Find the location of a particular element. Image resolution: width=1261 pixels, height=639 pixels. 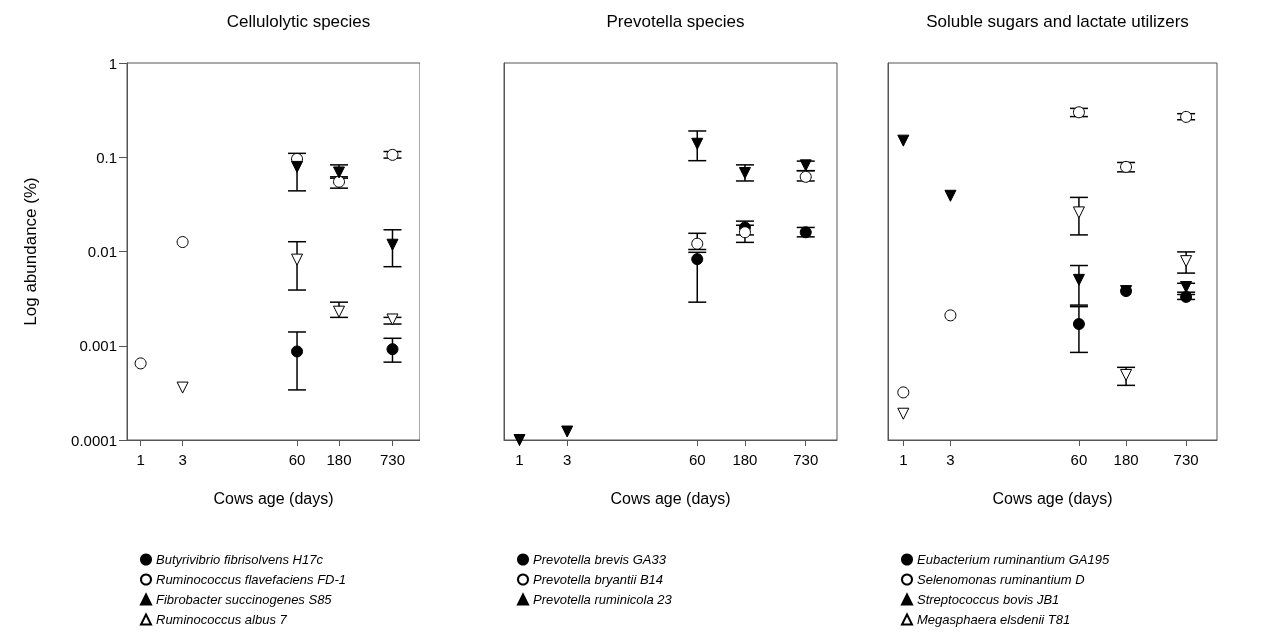

legend-label: Prevotella brevis GA33 is located at coordinates (600, 559).